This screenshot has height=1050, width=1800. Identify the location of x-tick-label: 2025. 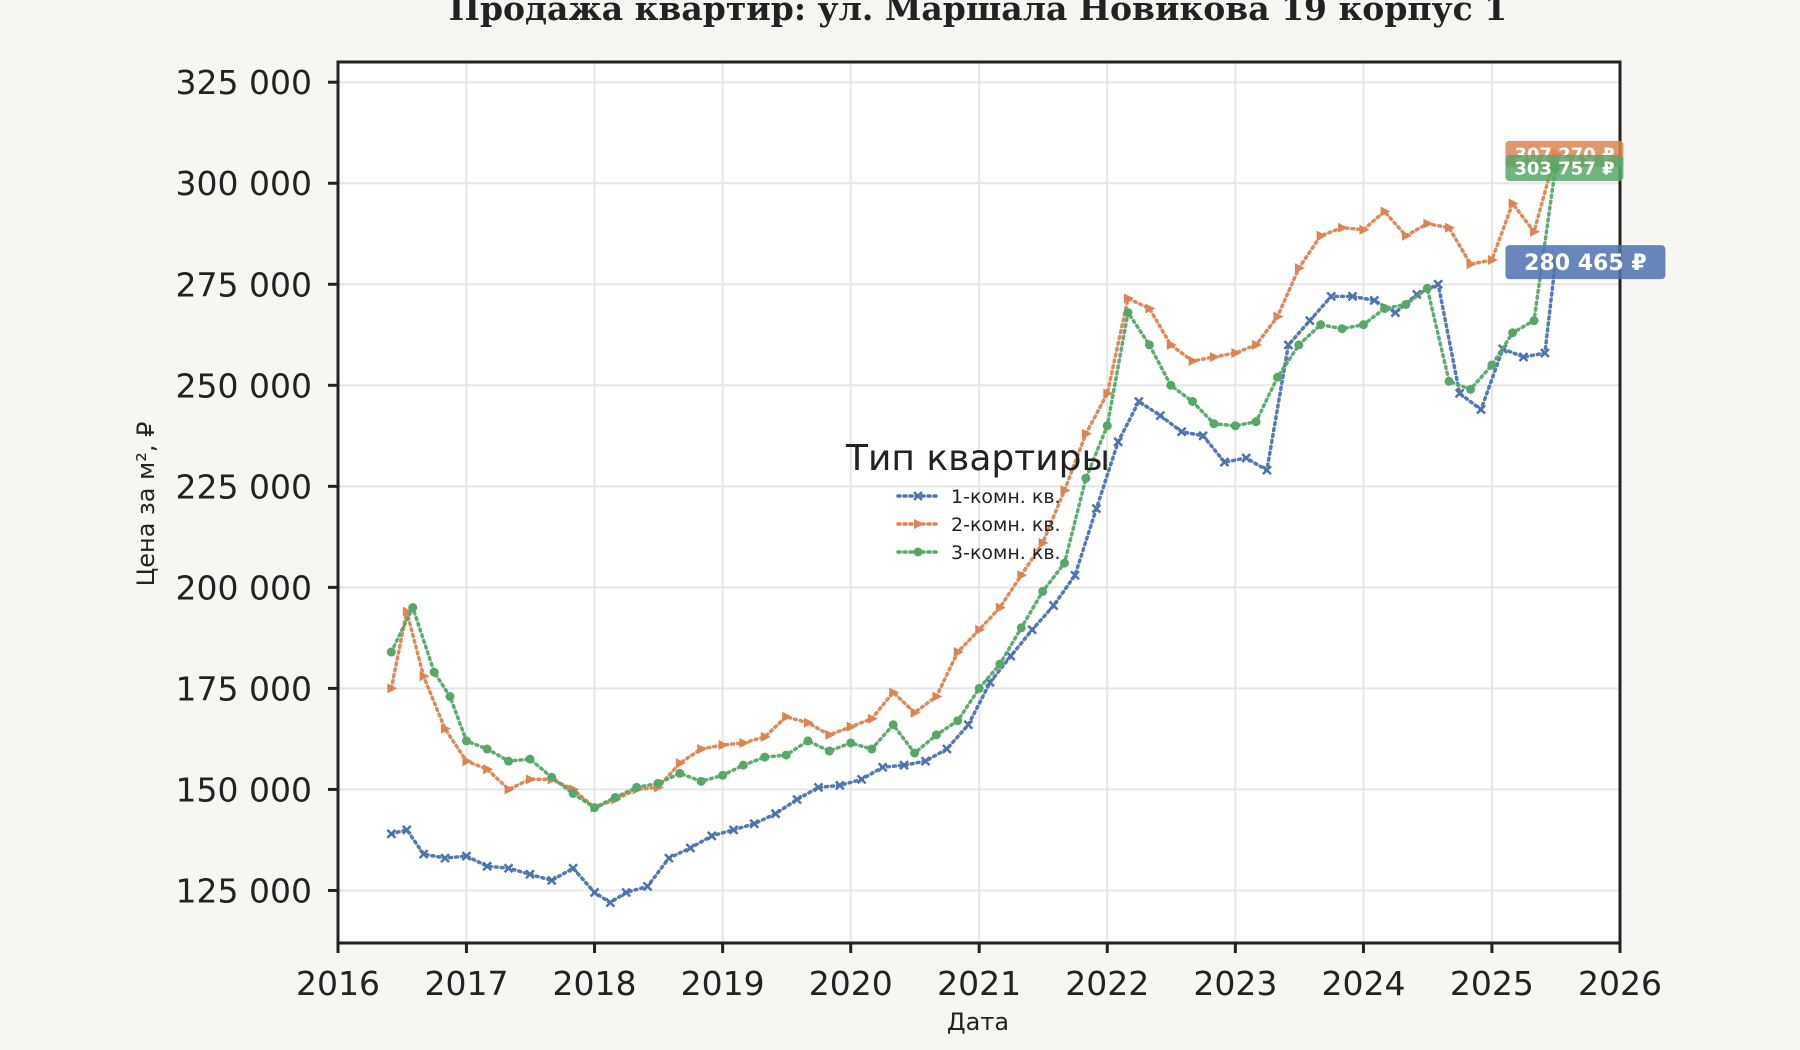
(1492, 983).